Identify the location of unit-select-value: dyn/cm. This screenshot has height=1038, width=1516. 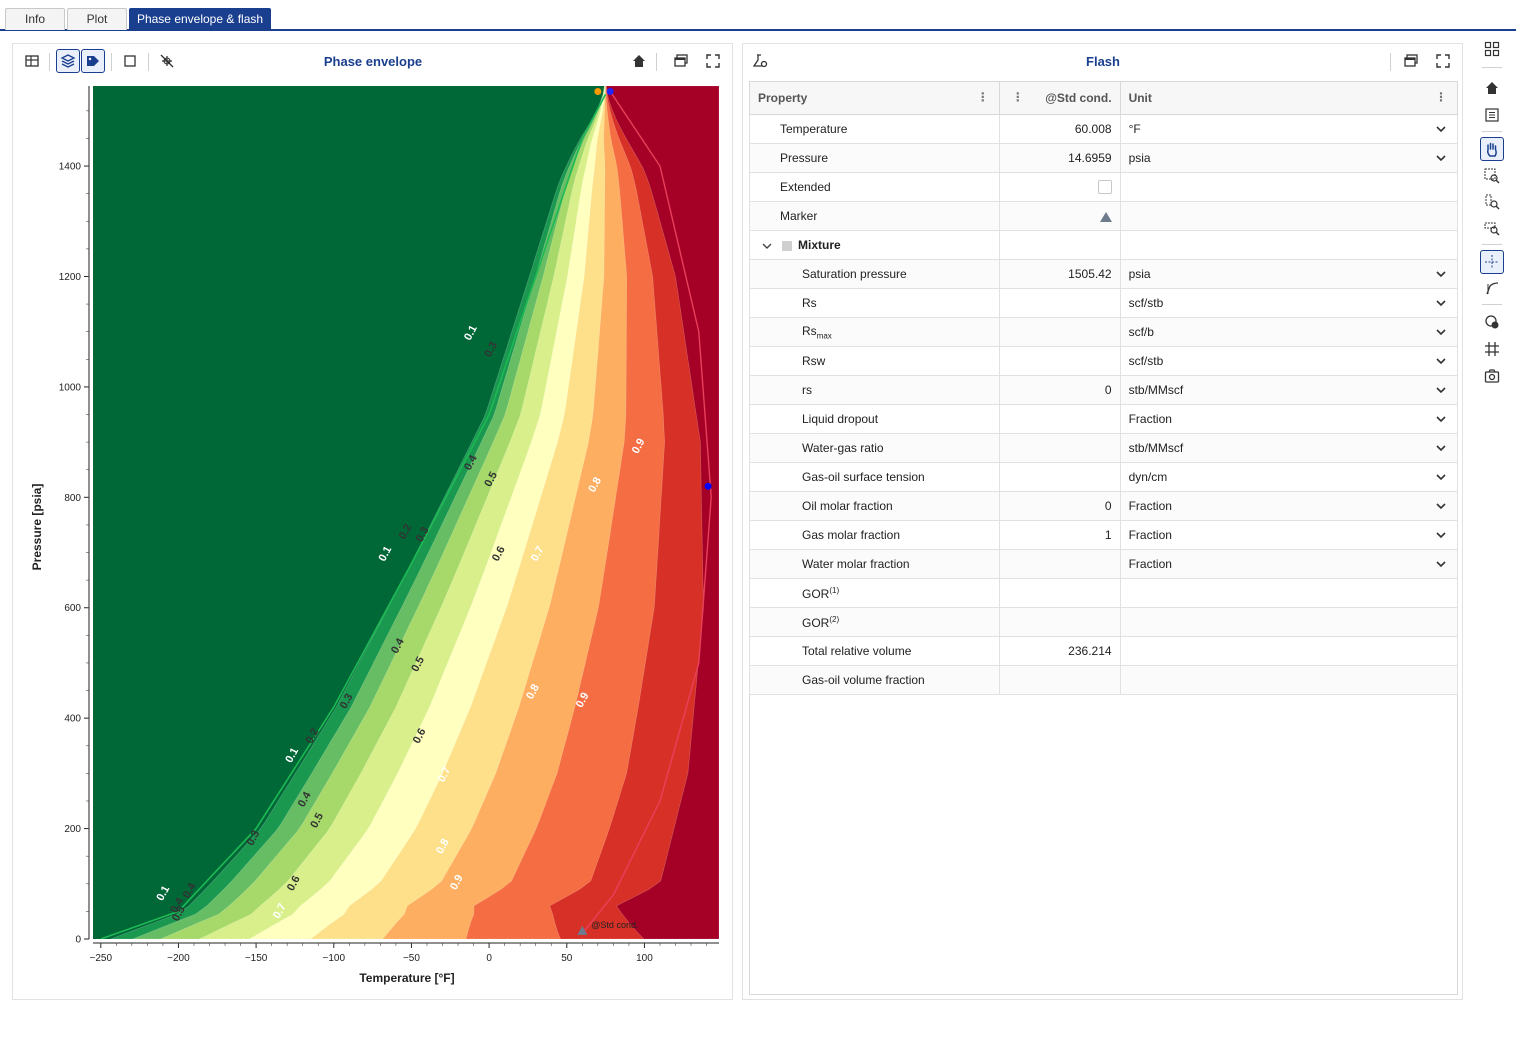
(1148, 477).